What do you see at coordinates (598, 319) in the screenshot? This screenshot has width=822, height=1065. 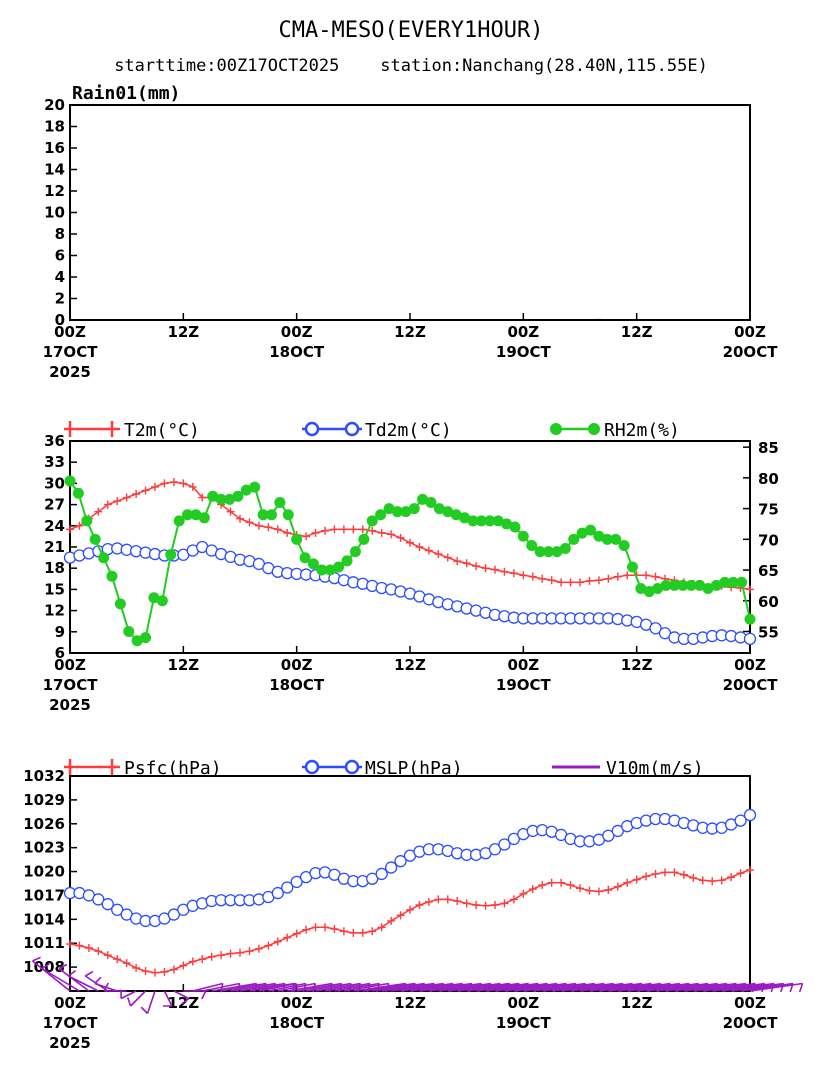 I see `rain-bar` at bounding box center [598, 319].